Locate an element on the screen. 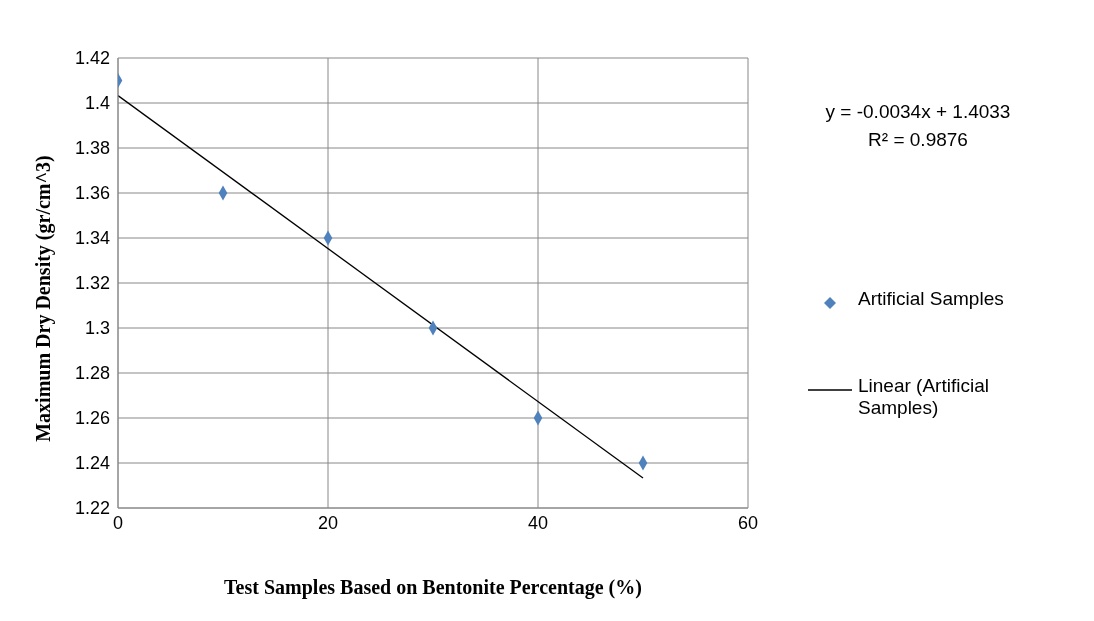 This screenshot has height=621, width=1094. legend-label: Linear (Artificial Samples) is located at coordinates (924, 397).